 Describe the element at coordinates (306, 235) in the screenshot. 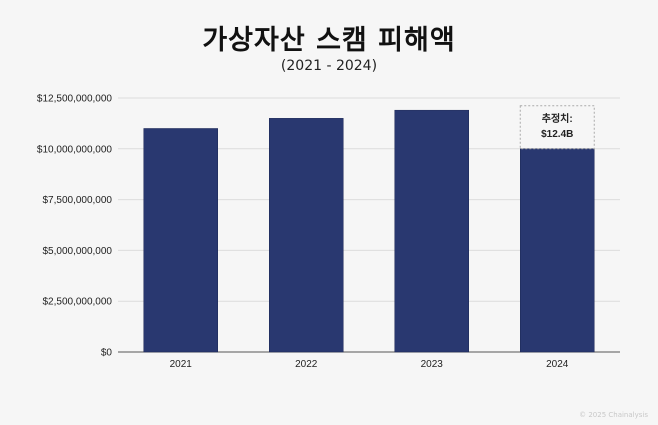

I see `bar-2022` at that location.